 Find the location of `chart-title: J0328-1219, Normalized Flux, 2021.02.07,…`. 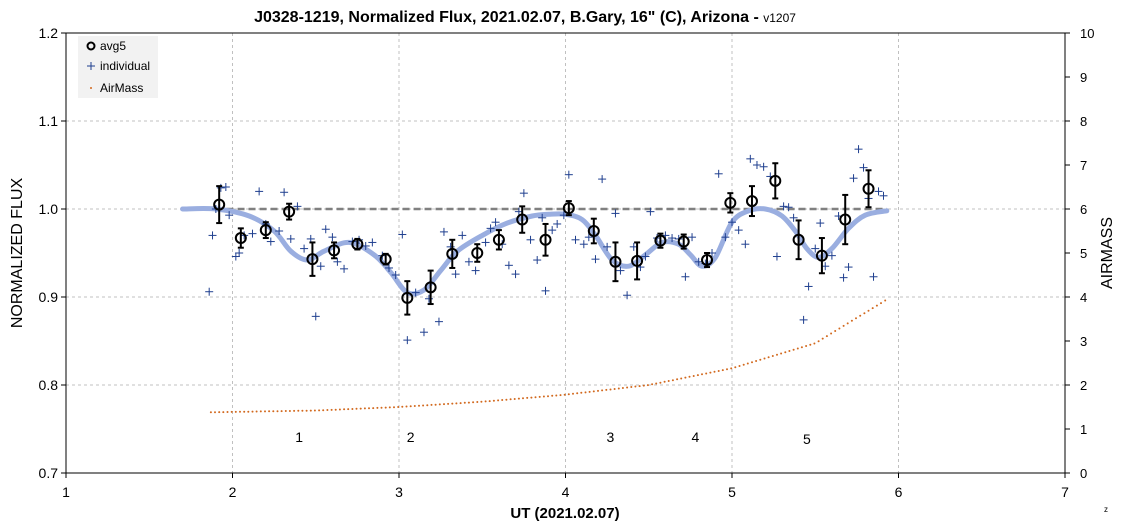

chart-title: J0328-1219, Normalized Flux, 2021.02.07,… is located at coordinates (525, 17).